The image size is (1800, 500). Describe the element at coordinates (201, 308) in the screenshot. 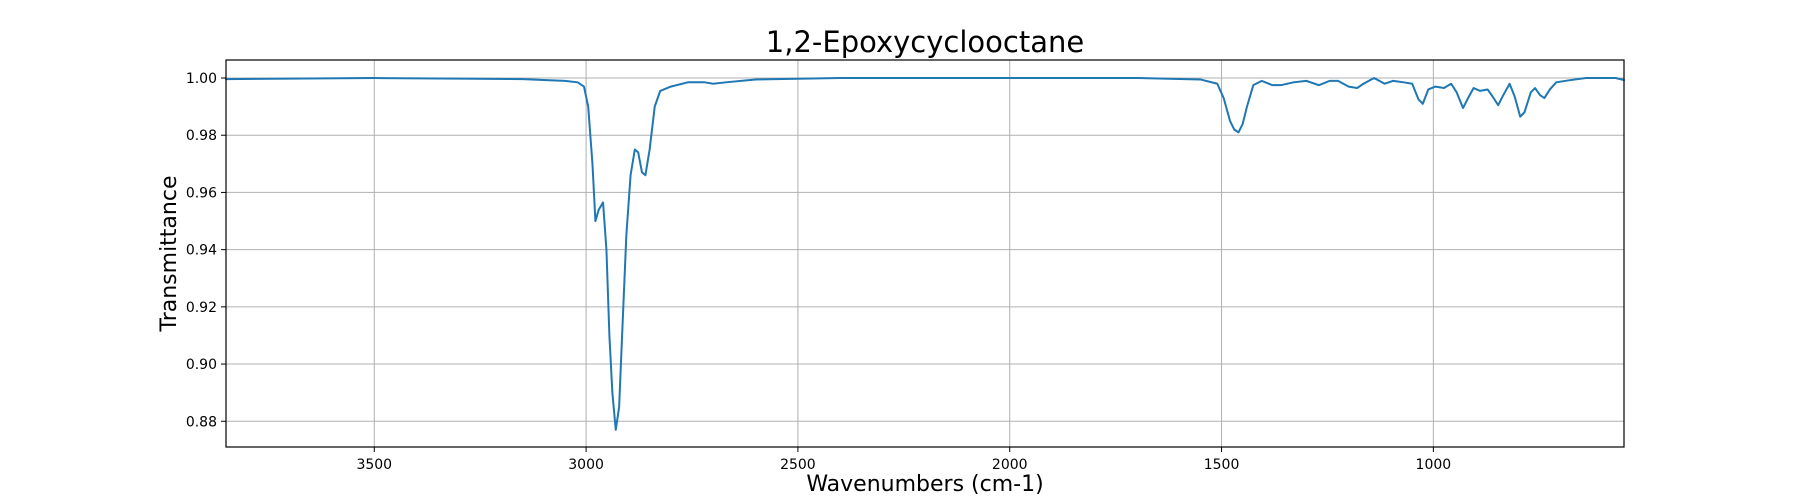

I see `y-tick-label: 0.92` at that location.